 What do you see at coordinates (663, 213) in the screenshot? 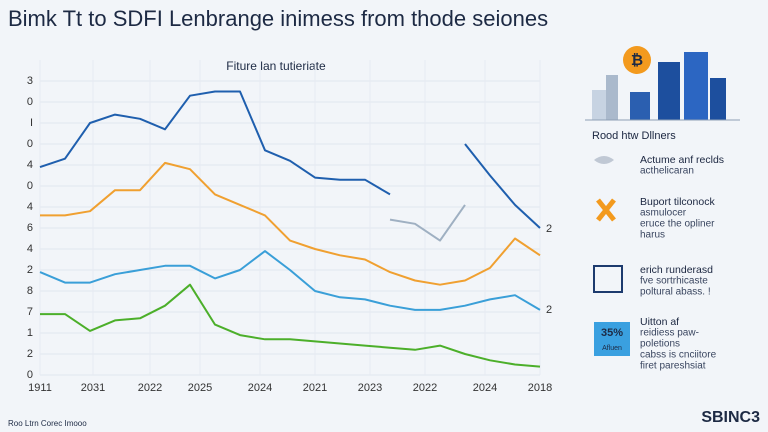
I see `sidebar-text: asmulocer` at bounding box center [663, 213].